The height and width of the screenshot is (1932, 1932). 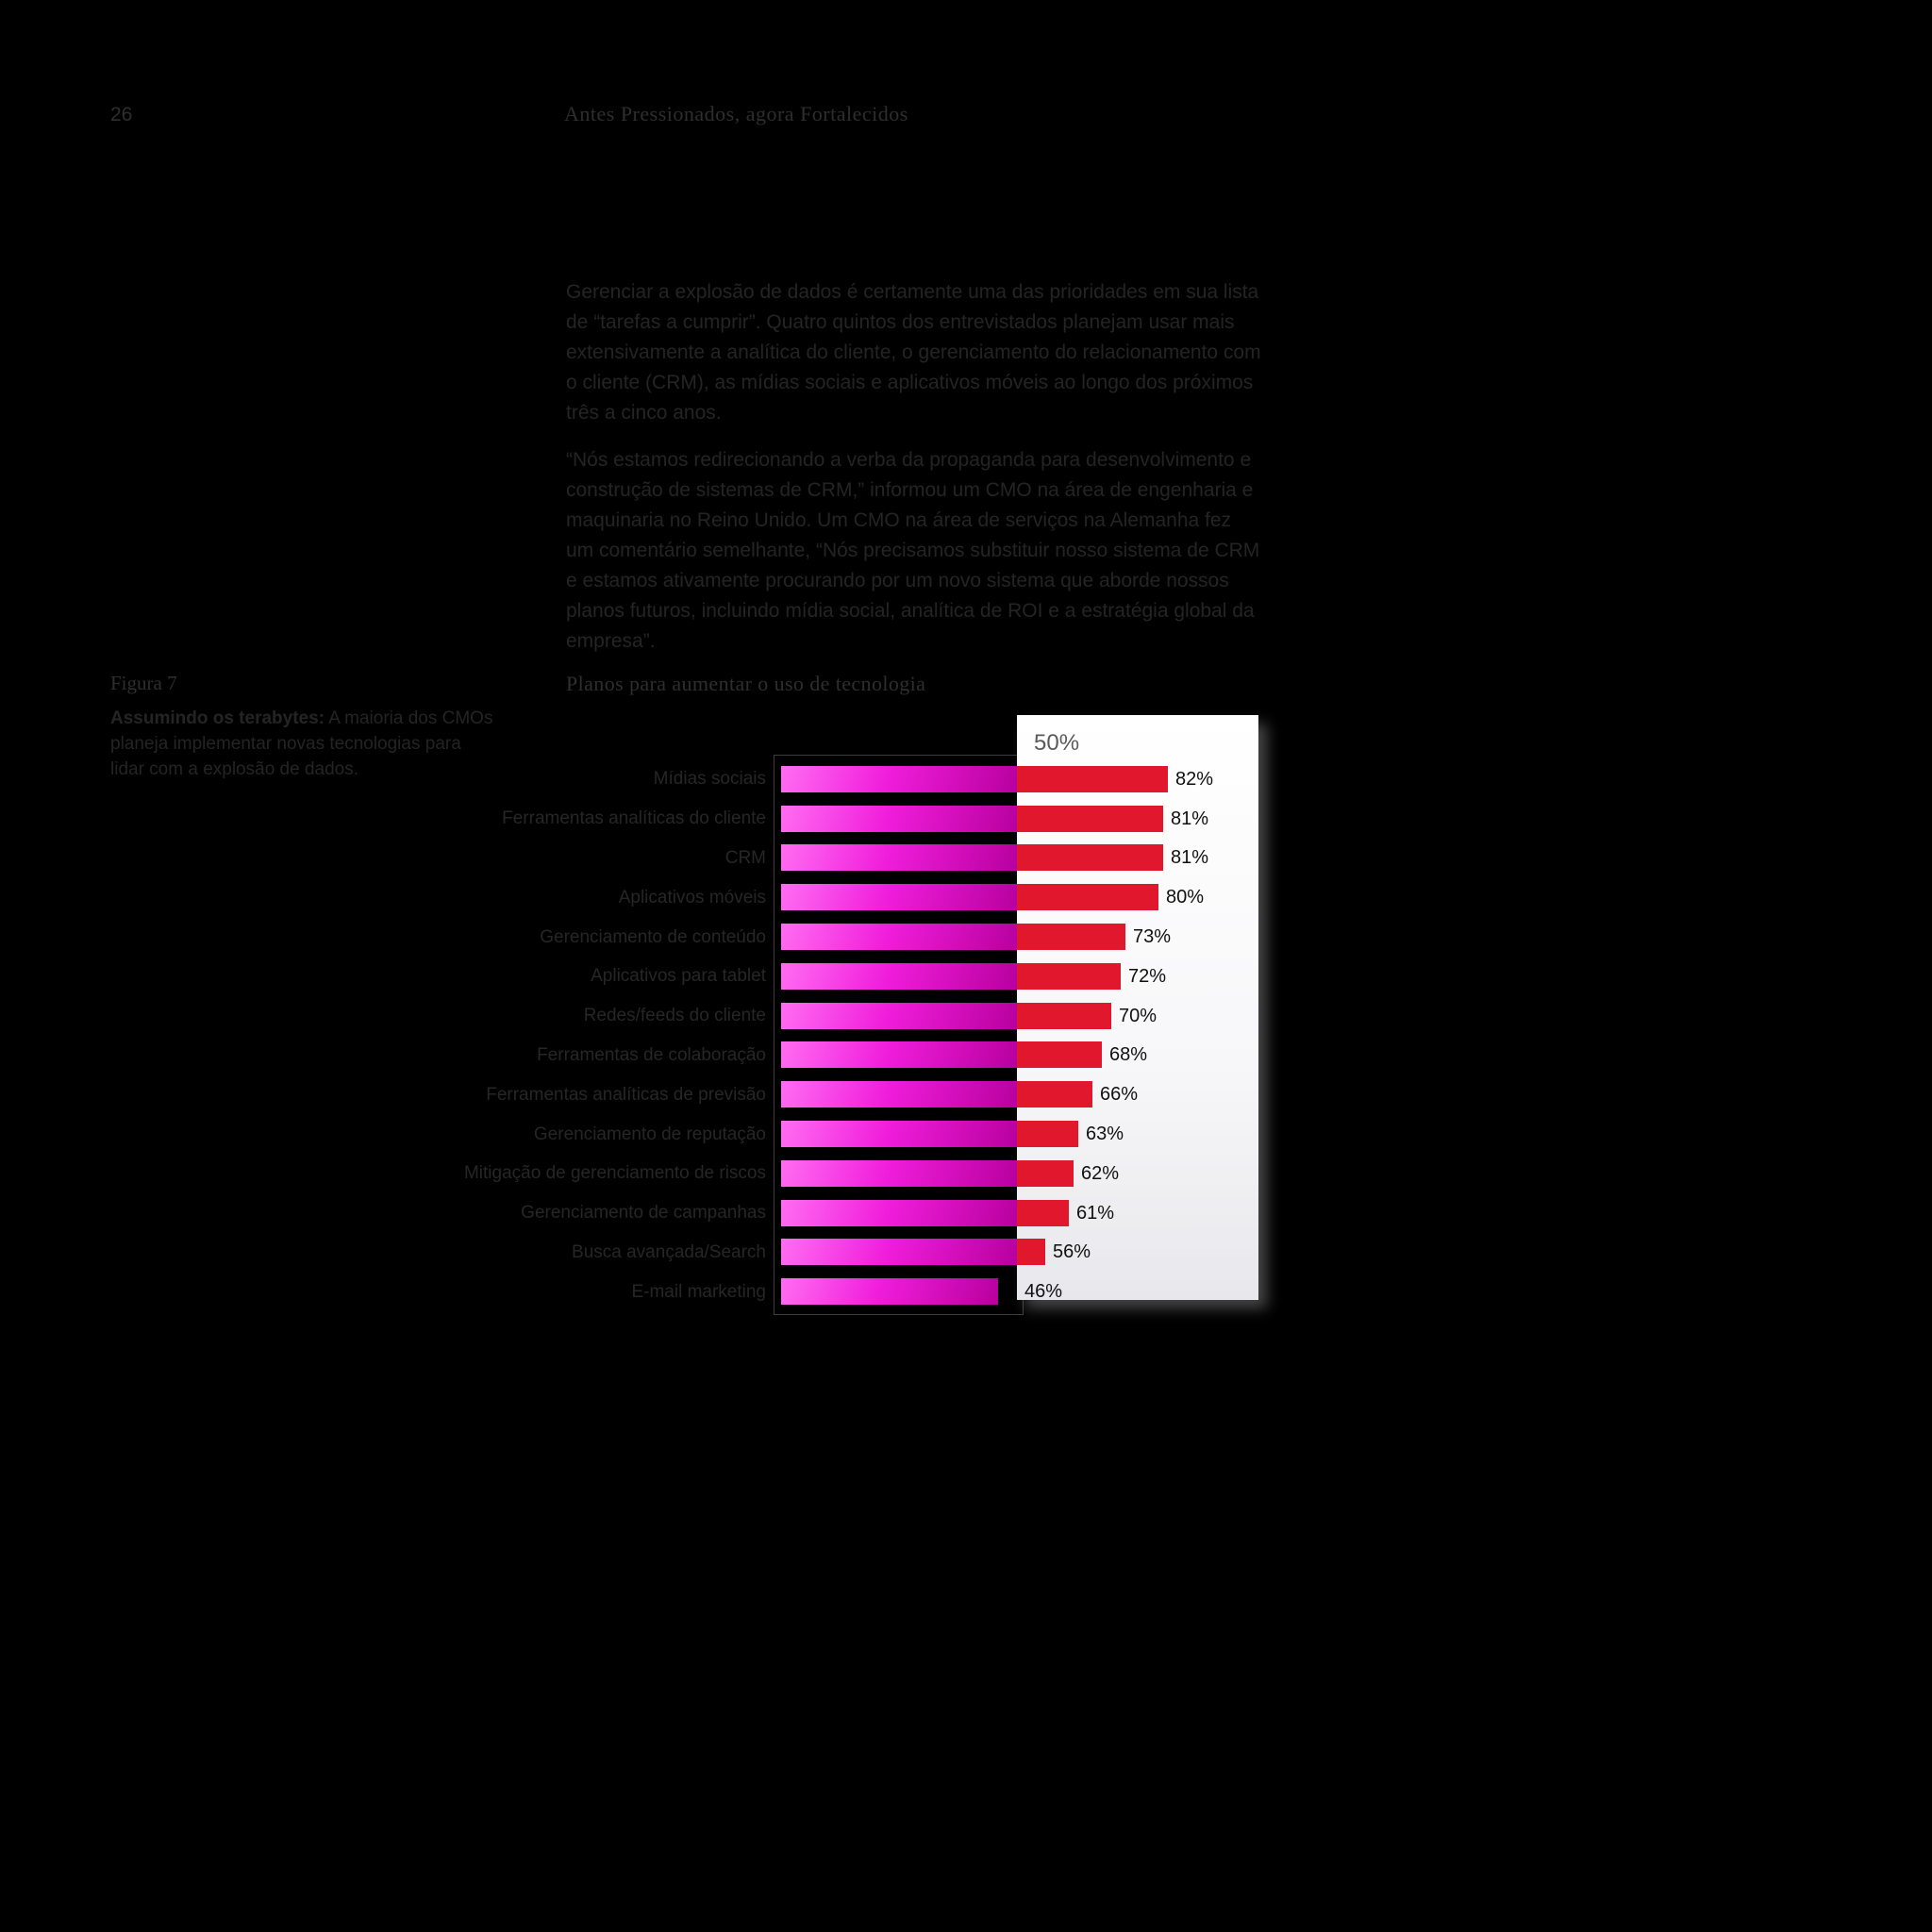 I want to click on bar-value-label: 63%, so click(x=1105, y=1135).